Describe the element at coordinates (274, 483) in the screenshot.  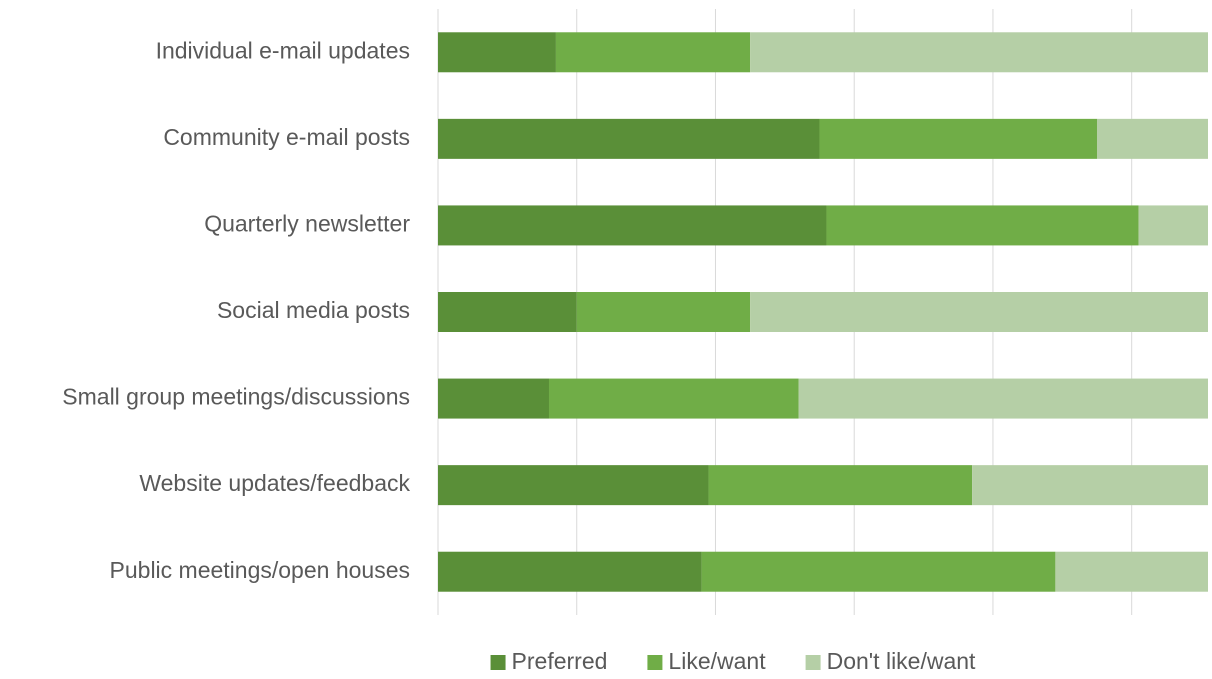
I see `y-tick-label: Website updates/feedback` at that location.